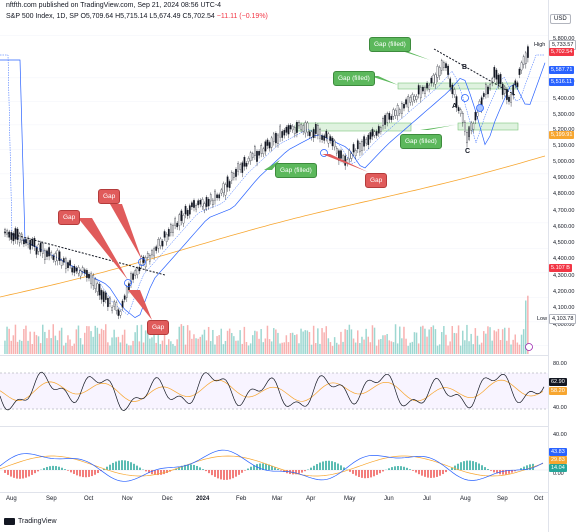 This screenshot has width=585, height=532. What do you see at coordinates (560, 364) in the screenshot?
I see `rsi-tick-80: 80.00` at bounding box center [560, 364].